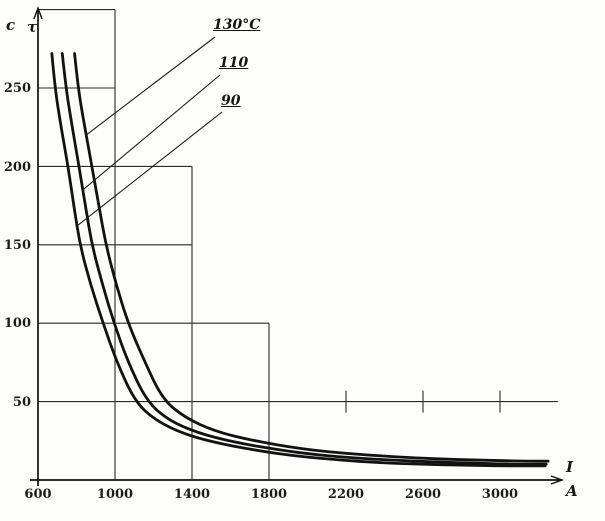 This screenshot has height=521, width=605. I want to click on y-tick-label: 250, so click(17, 88).